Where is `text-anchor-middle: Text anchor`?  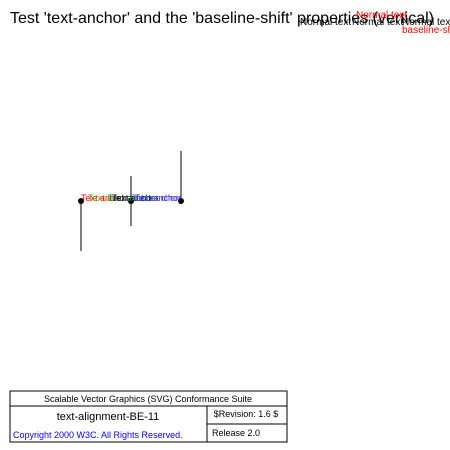
text-anchor-middle: Text anchor is located at coordinates (131, 198).